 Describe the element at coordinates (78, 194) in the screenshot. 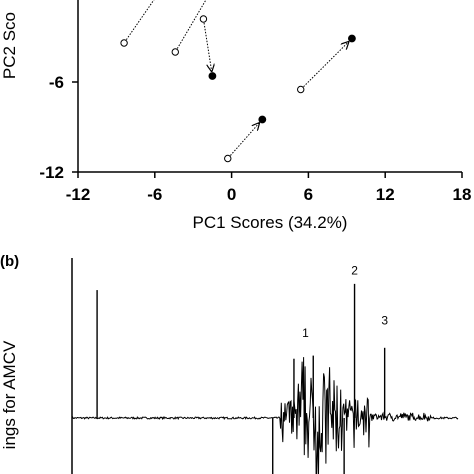

I see `x-tick-label: -12` at that location.